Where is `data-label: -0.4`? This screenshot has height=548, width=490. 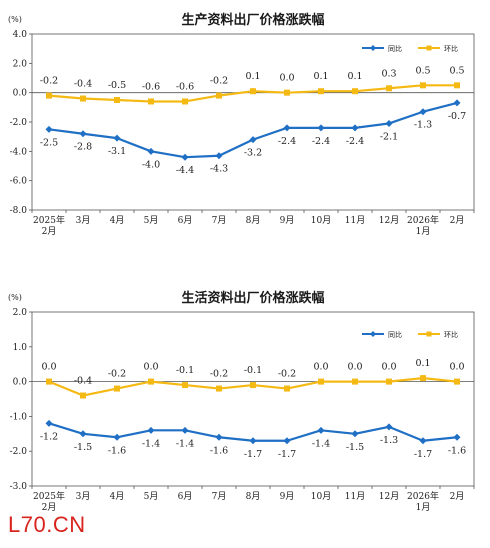
data-label: -0.4 is located at coordinates (83, 381).